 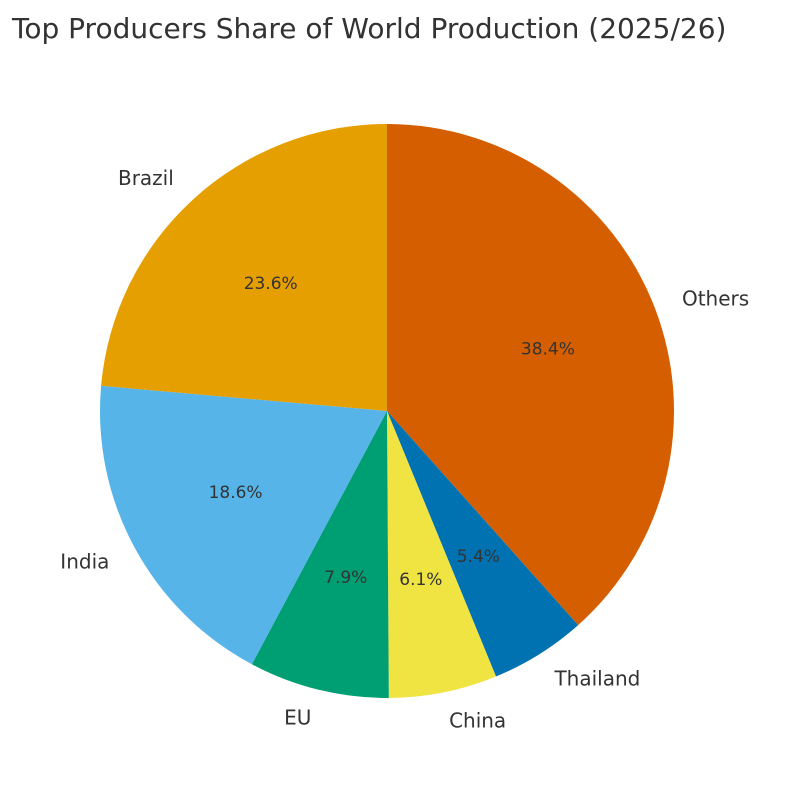 What do you see at coordinates (146, 178) in the screenshot?
I see `slice-label-brazil: Brazil` at bounding box center [146, 178].